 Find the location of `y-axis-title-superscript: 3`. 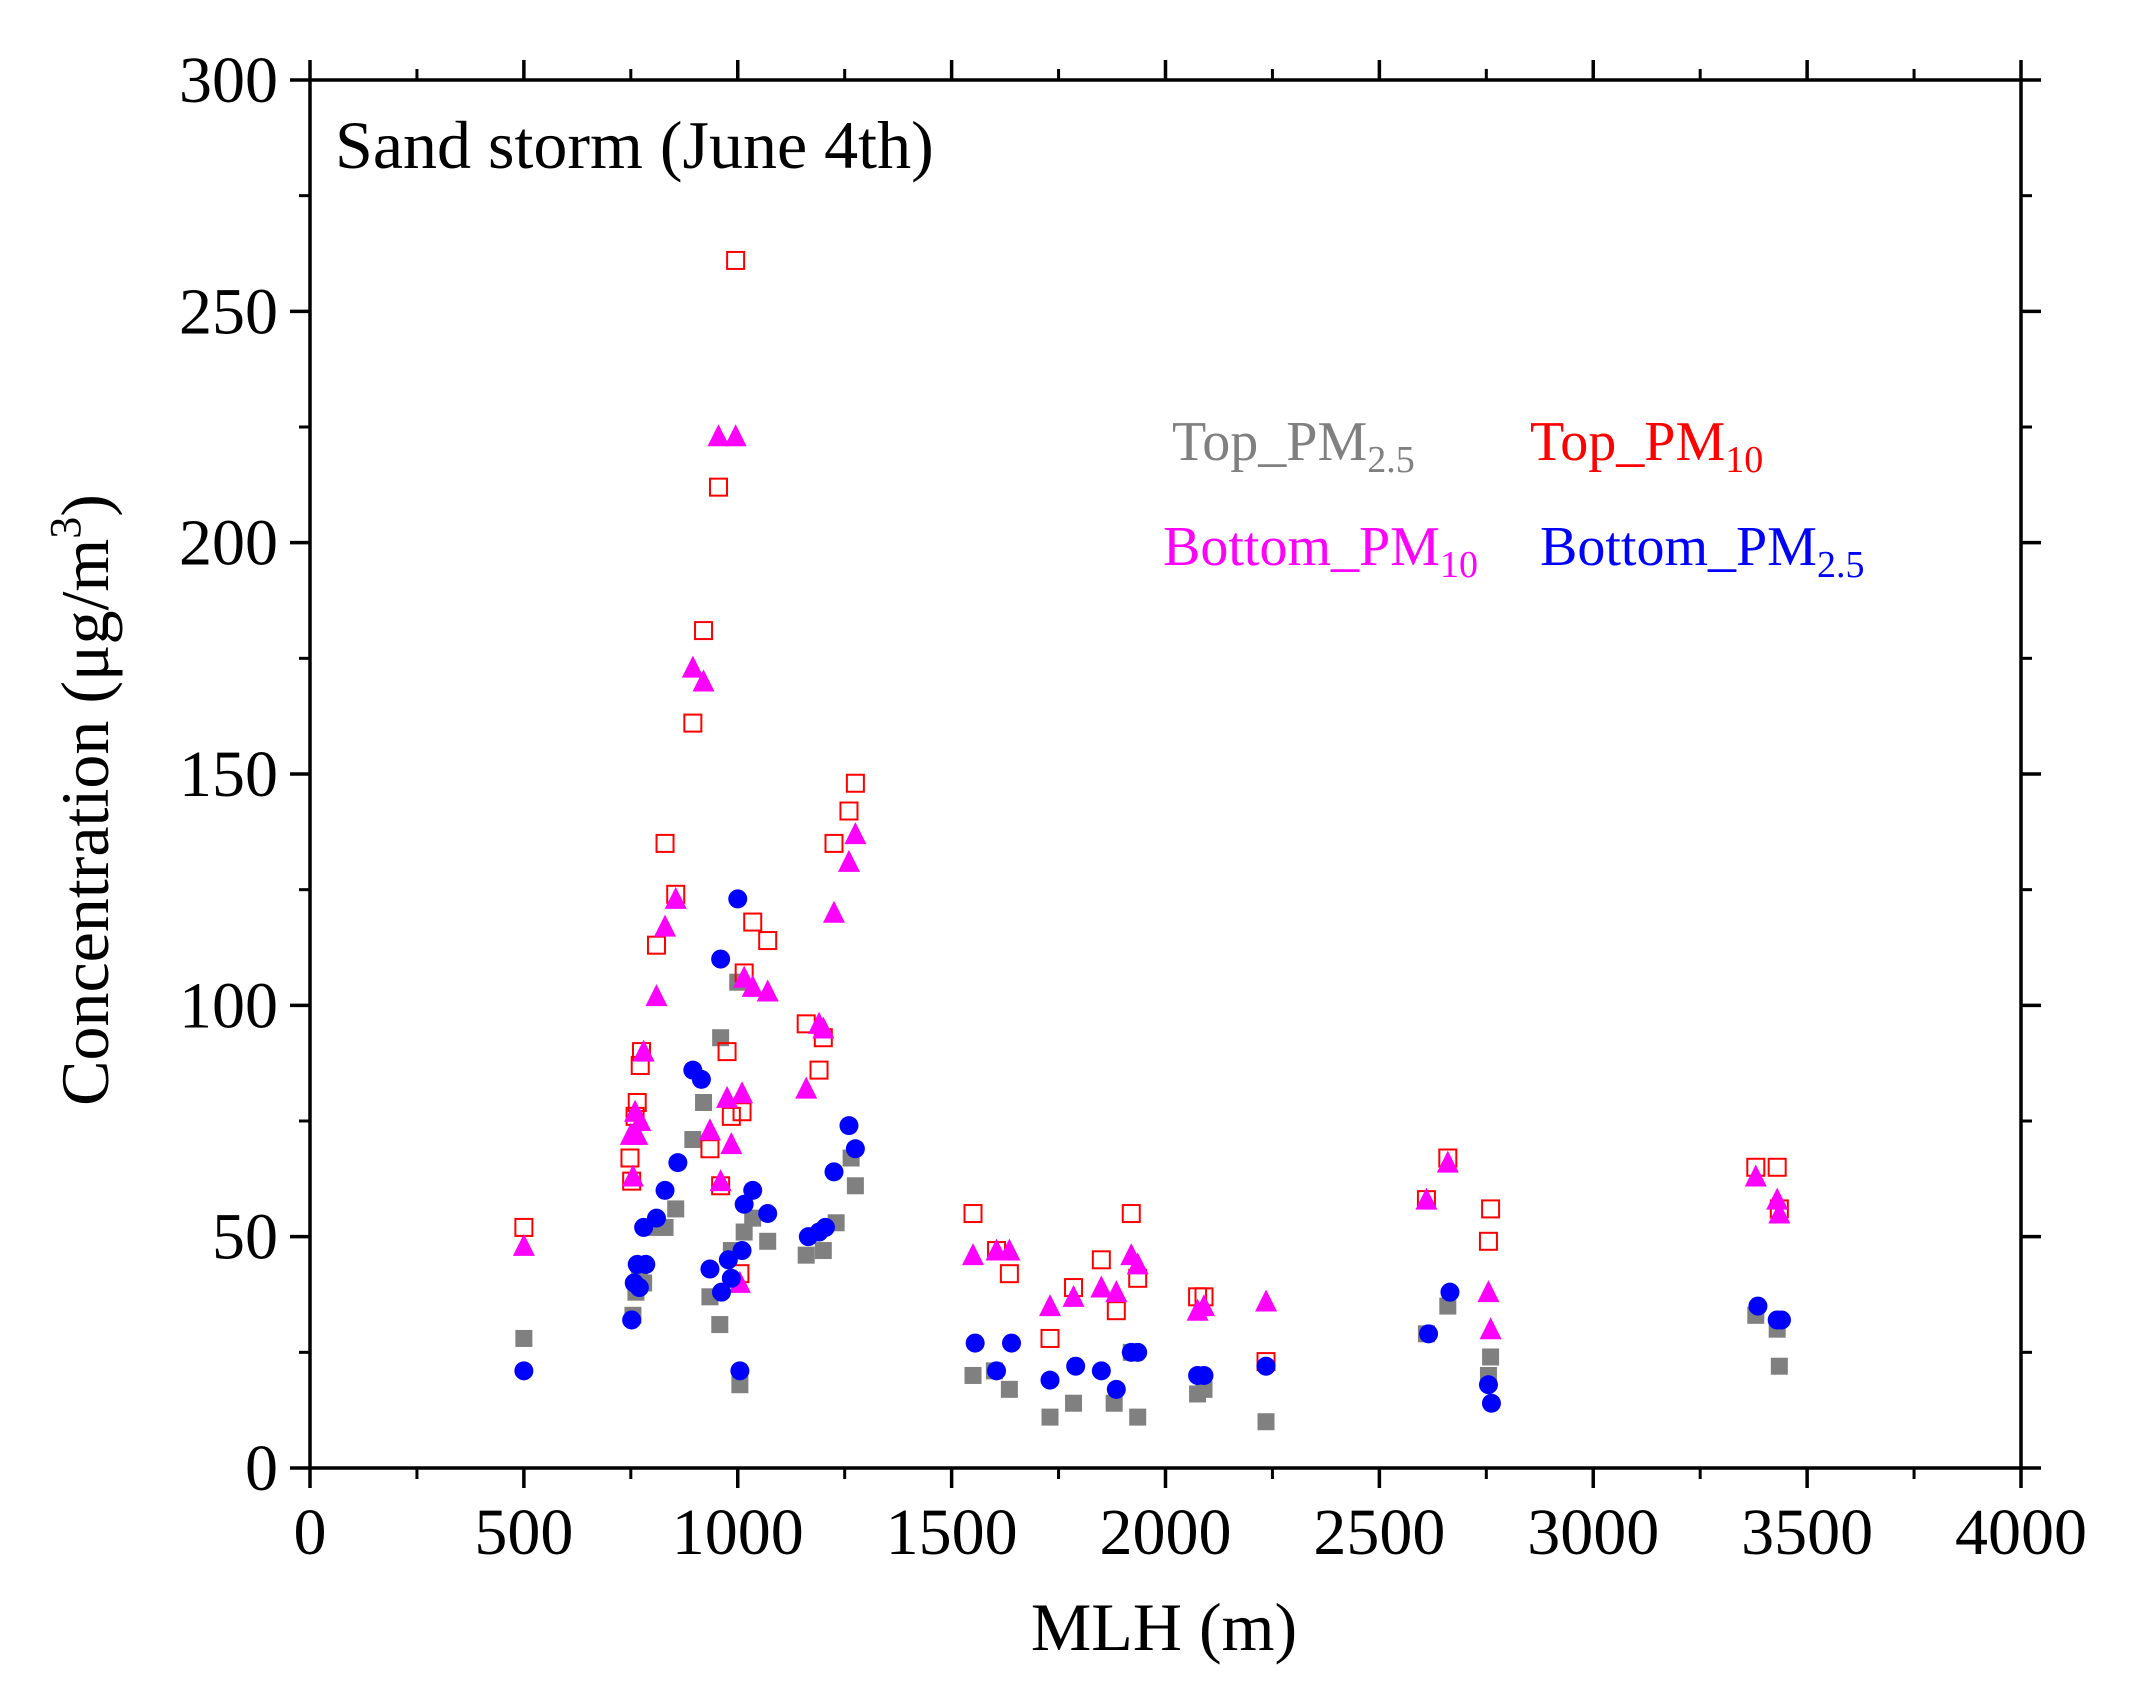

y-axis-title-superscript: 3 is located at coordinates (65, 528).